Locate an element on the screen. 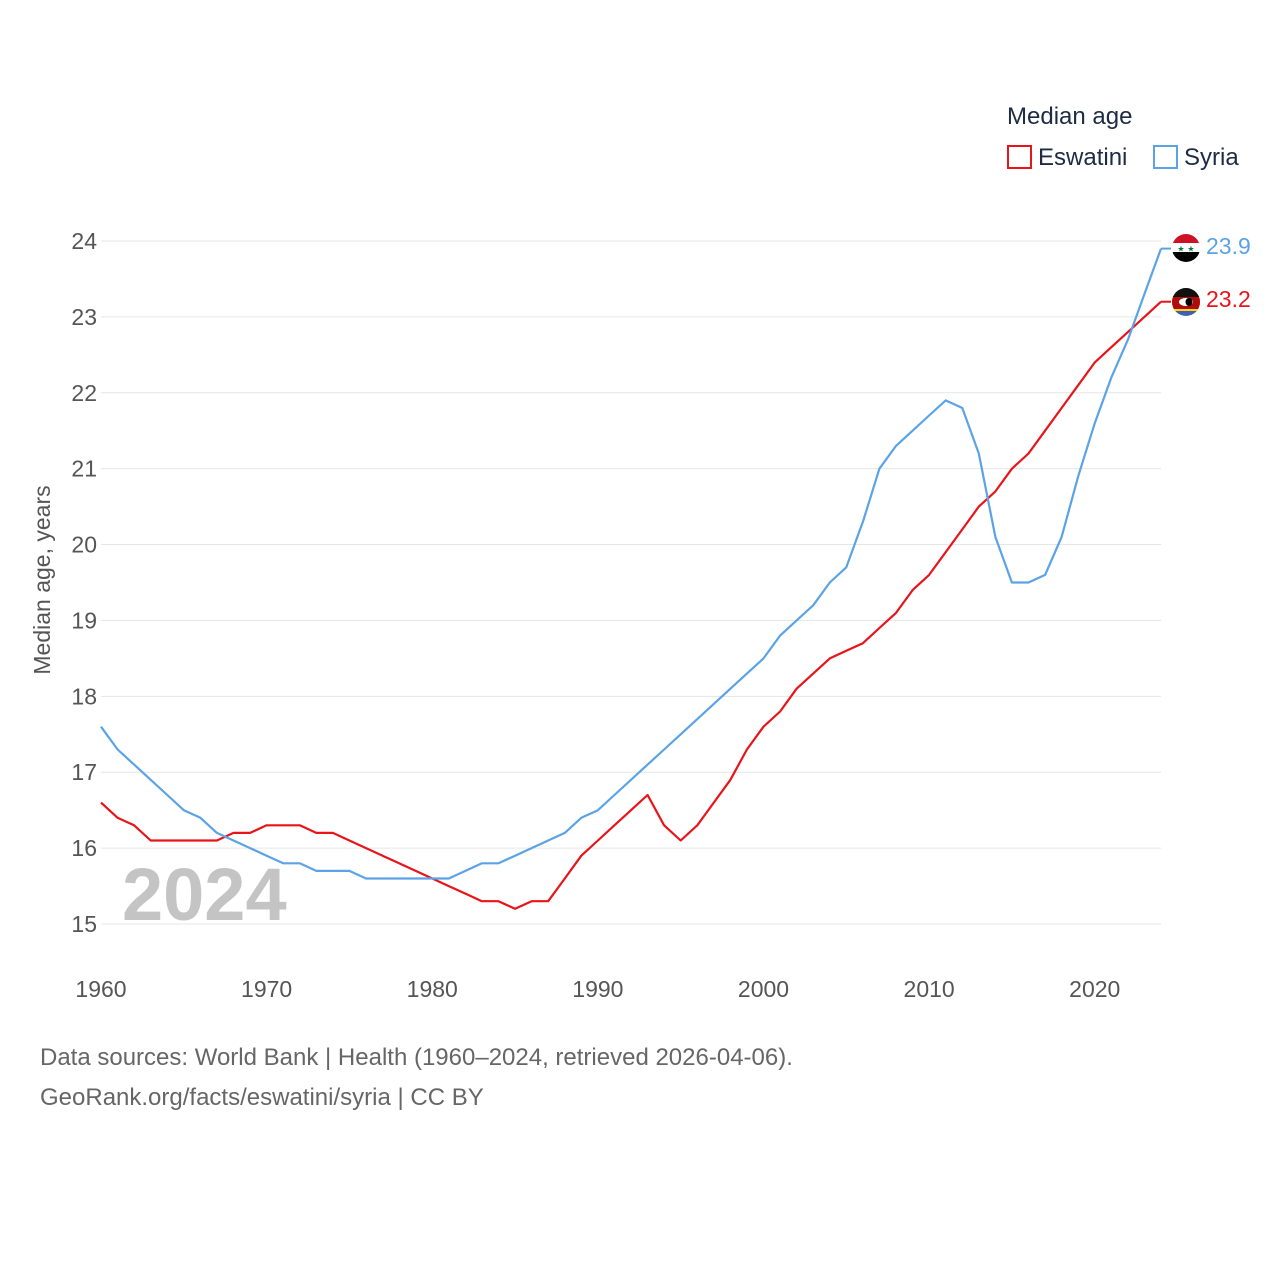 This screenshot has height=1280, width=1280. y-axis: 15 16 17 18 19 20 21 22 23 24 is located at coordinates (84, 582).